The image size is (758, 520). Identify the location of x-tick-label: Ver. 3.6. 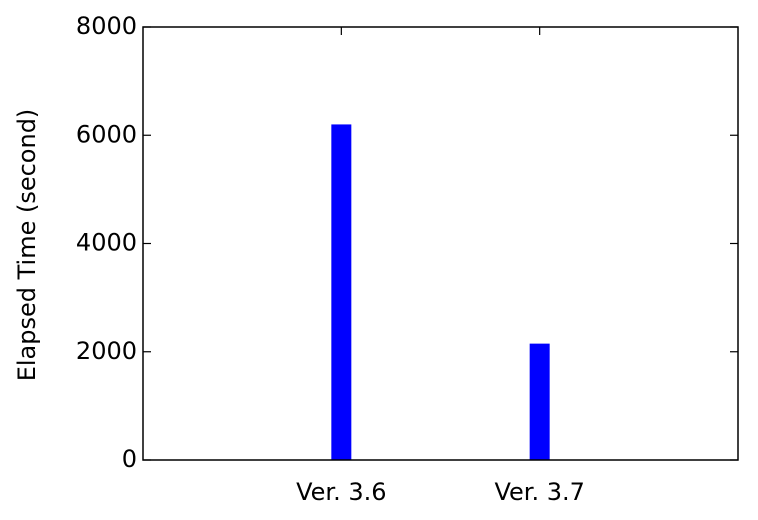
(341, 492).